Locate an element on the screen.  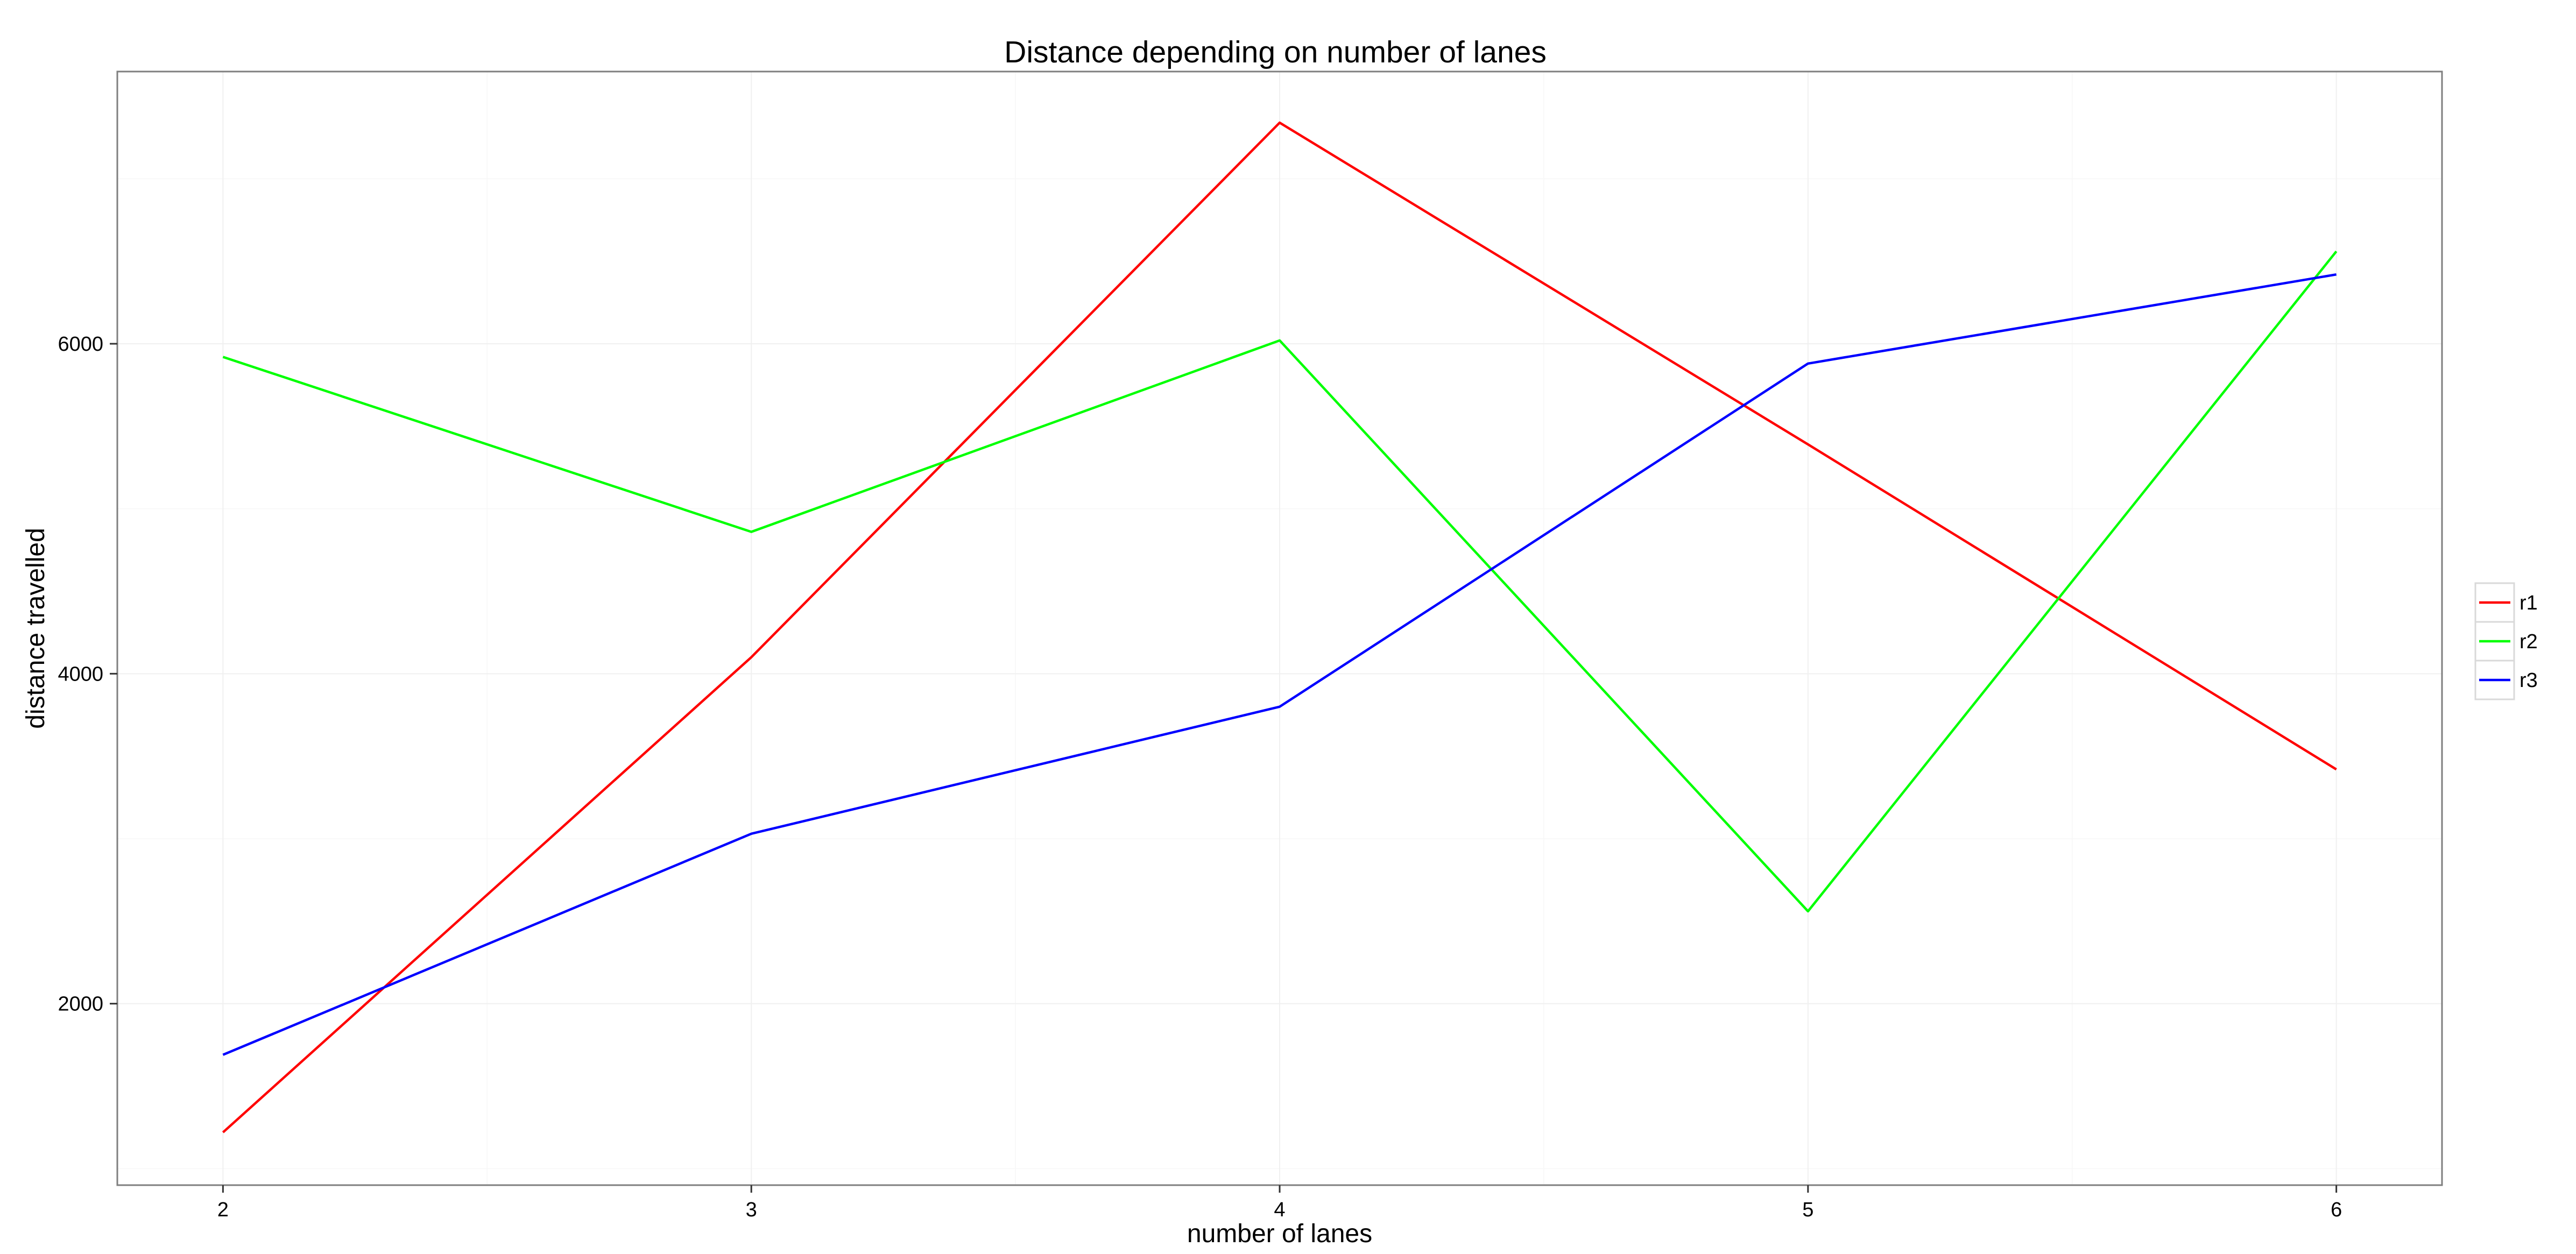
x-tick-label: 6 is located at coordinates (2336, 1210).